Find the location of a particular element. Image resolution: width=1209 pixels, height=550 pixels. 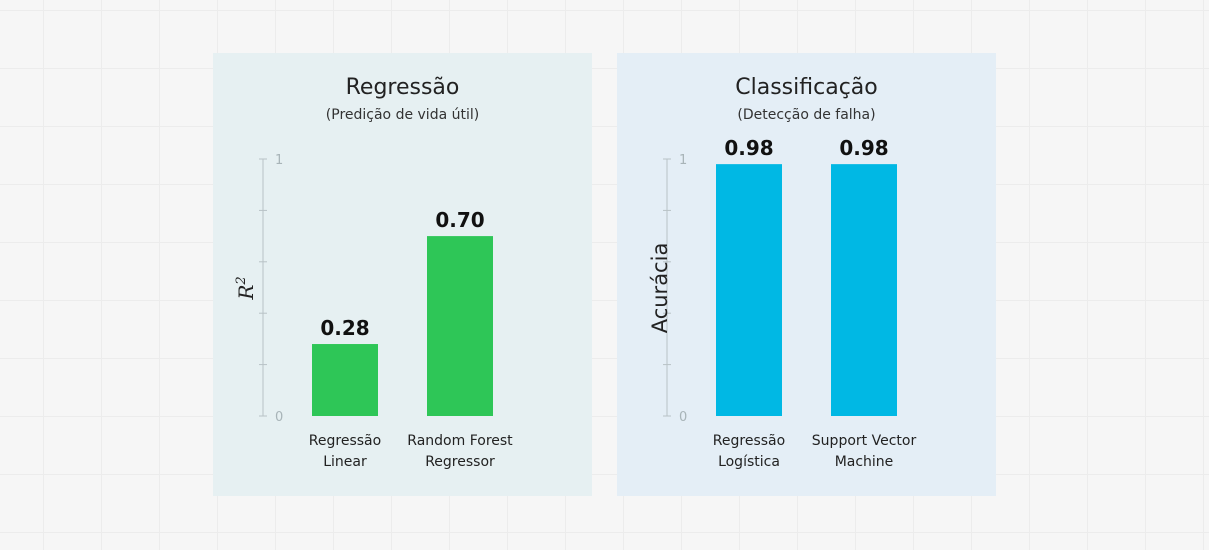

regression-title: Regressão is located at coordinates (402, 87).